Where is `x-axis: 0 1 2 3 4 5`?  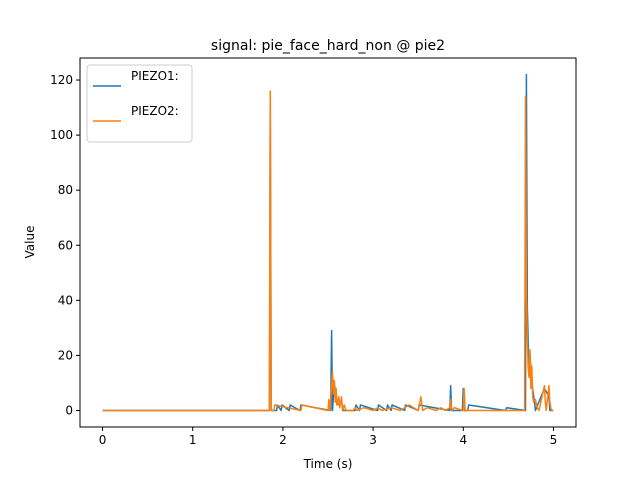 x-axis: 0 1 2 3 4 5 is located at coordinates (328, 437).